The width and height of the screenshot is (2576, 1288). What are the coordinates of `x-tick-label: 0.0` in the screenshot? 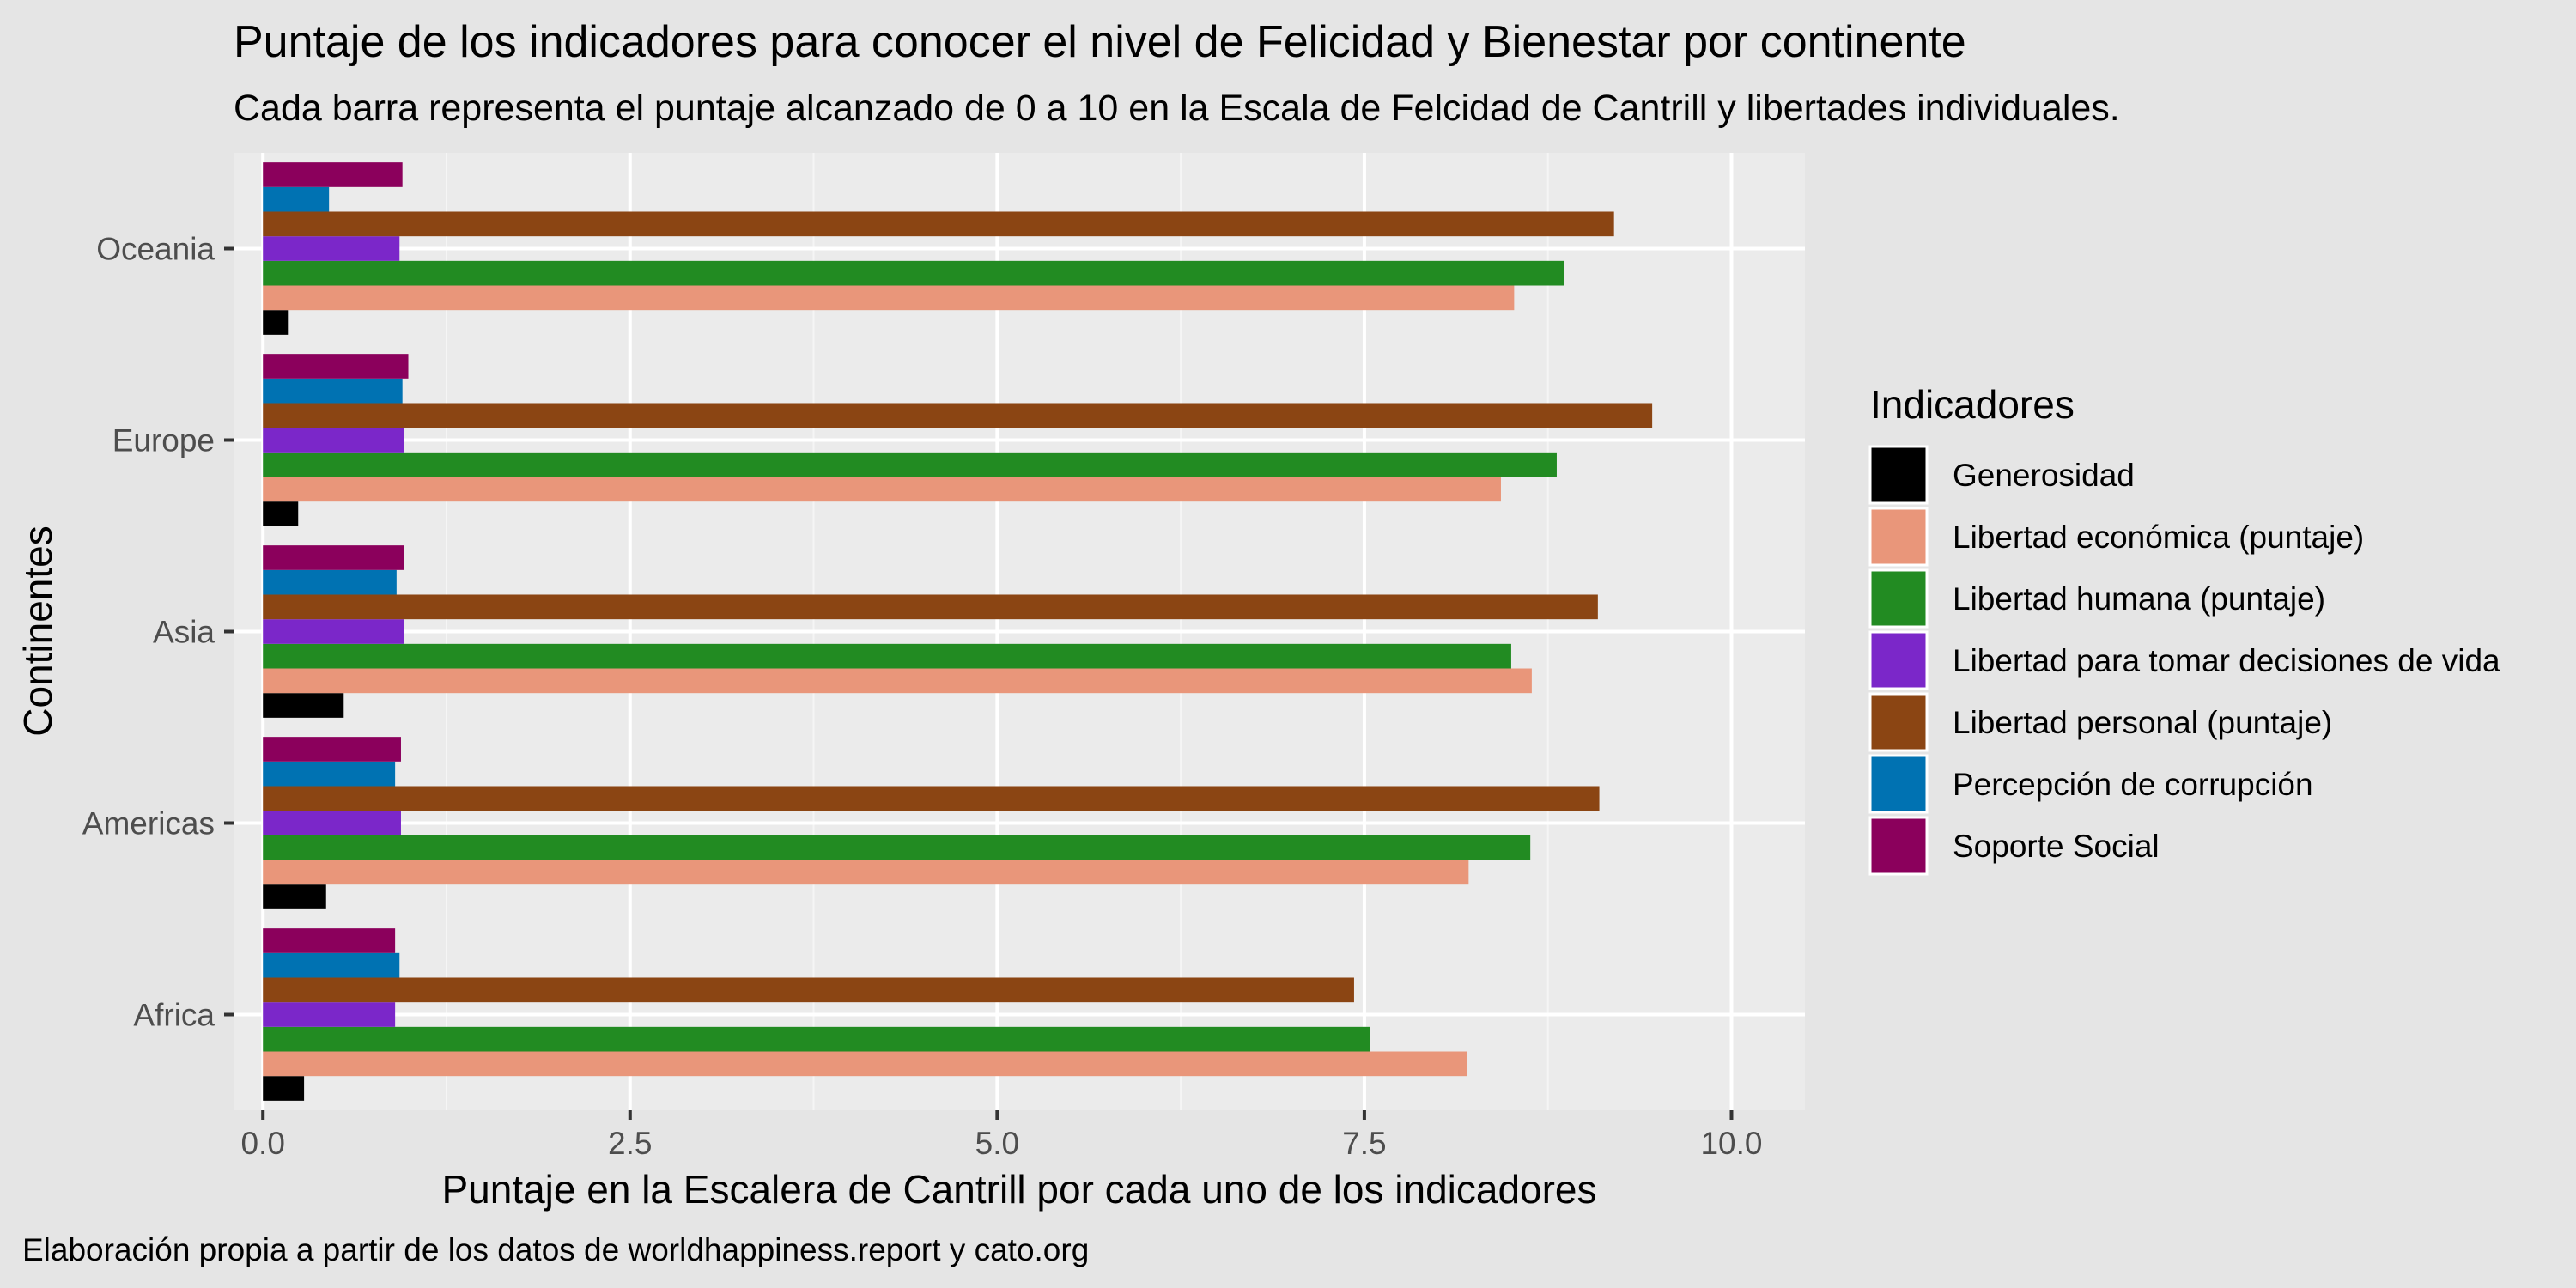 It's located at (262, 1144).